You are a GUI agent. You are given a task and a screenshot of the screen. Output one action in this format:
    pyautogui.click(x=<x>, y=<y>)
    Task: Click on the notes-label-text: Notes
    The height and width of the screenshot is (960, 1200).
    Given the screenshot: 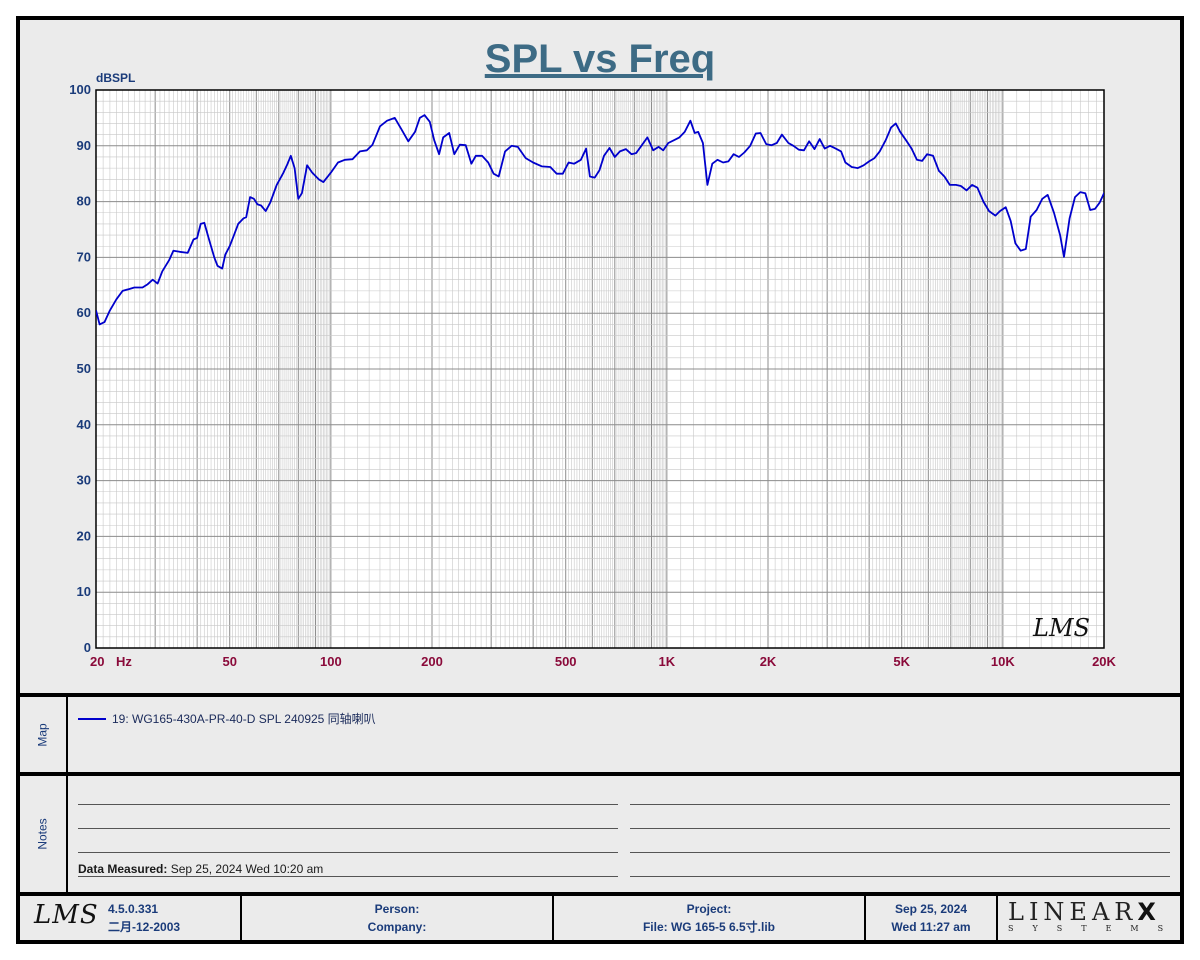 What is the action you would take?
    pyautogui.click(x=42, y=834)
    